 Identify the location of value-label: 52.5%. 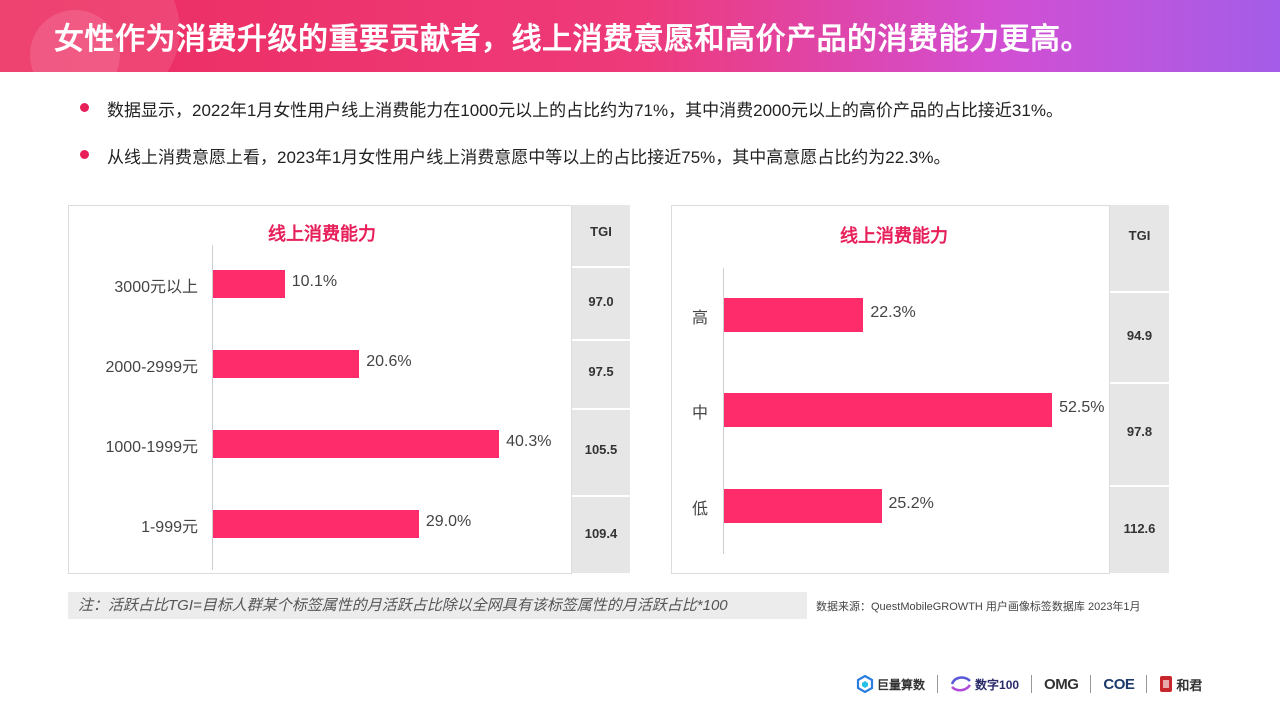
(1082, 407).